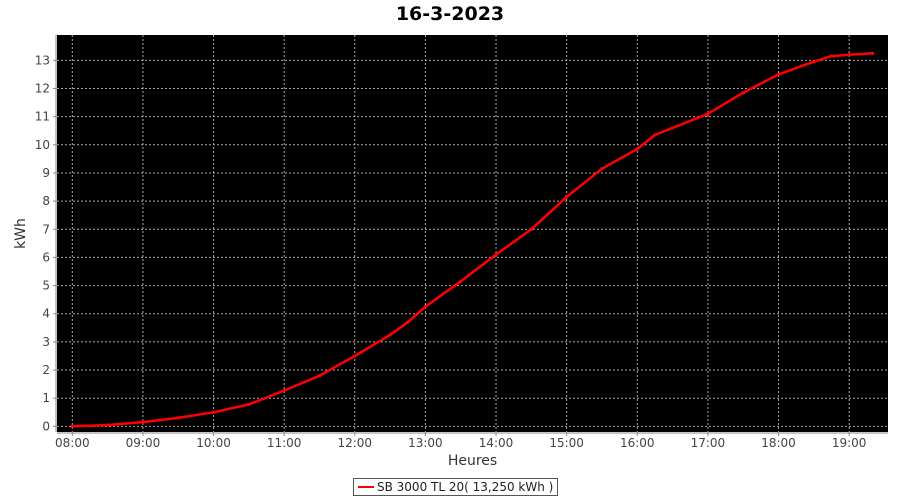 The width and height of the screenshot is (900, 500). I want to click on chart-title: 16-3-2023, so click(450, 14).